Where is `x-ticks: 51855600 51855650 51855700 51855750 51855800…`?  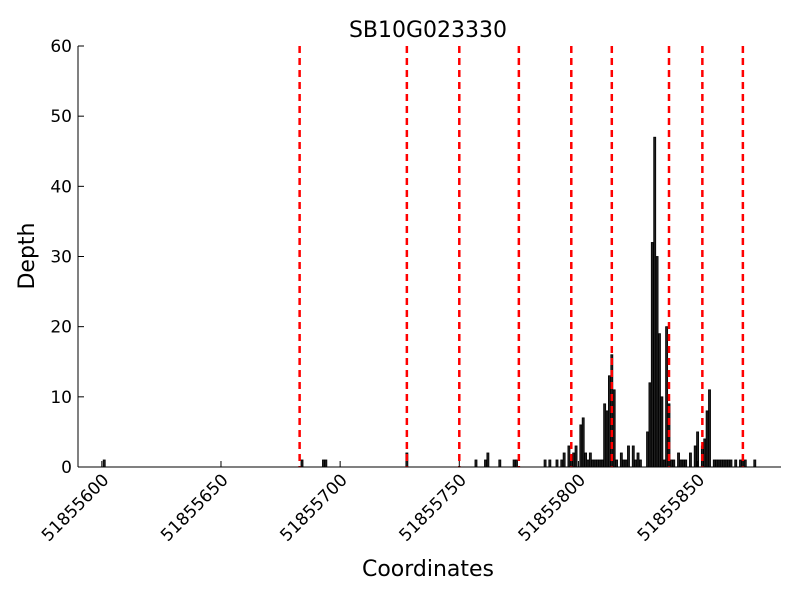 x-ticks: 51855600 51855650 51855700 51855750 51855800… is located at coordinates (373, 503).